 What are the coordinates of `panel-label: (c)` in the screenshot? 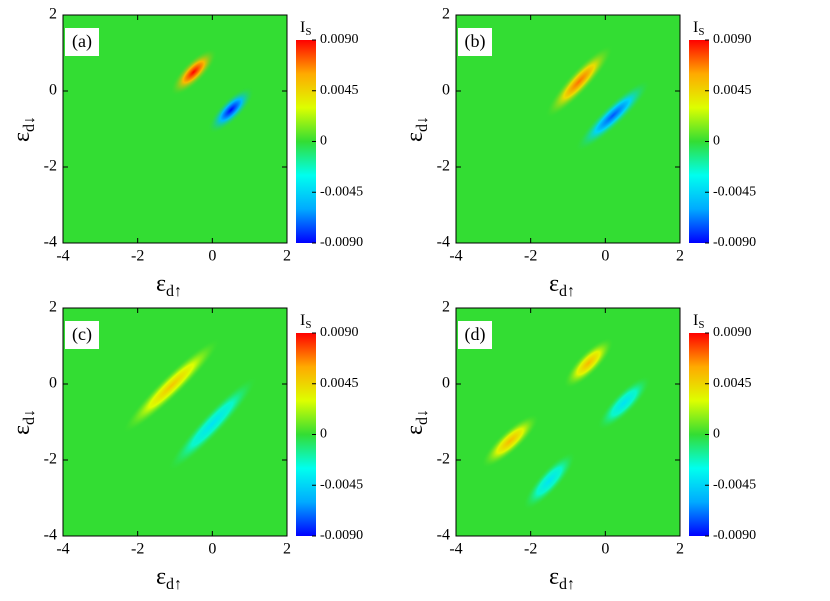 It's located at (82, 334).